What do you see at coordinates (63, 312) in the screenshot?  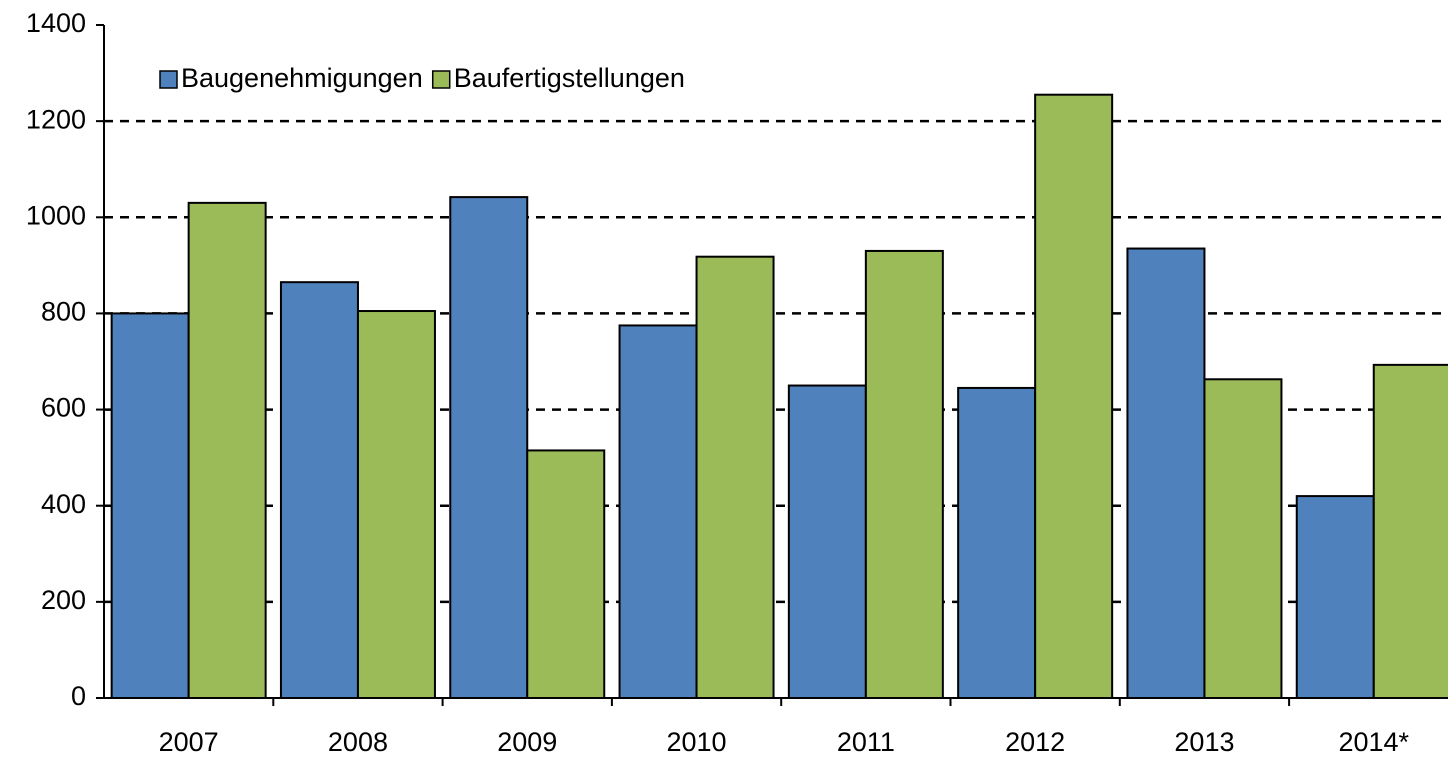 I see `y-tick-label: 800` at bounding box center [63, 312].